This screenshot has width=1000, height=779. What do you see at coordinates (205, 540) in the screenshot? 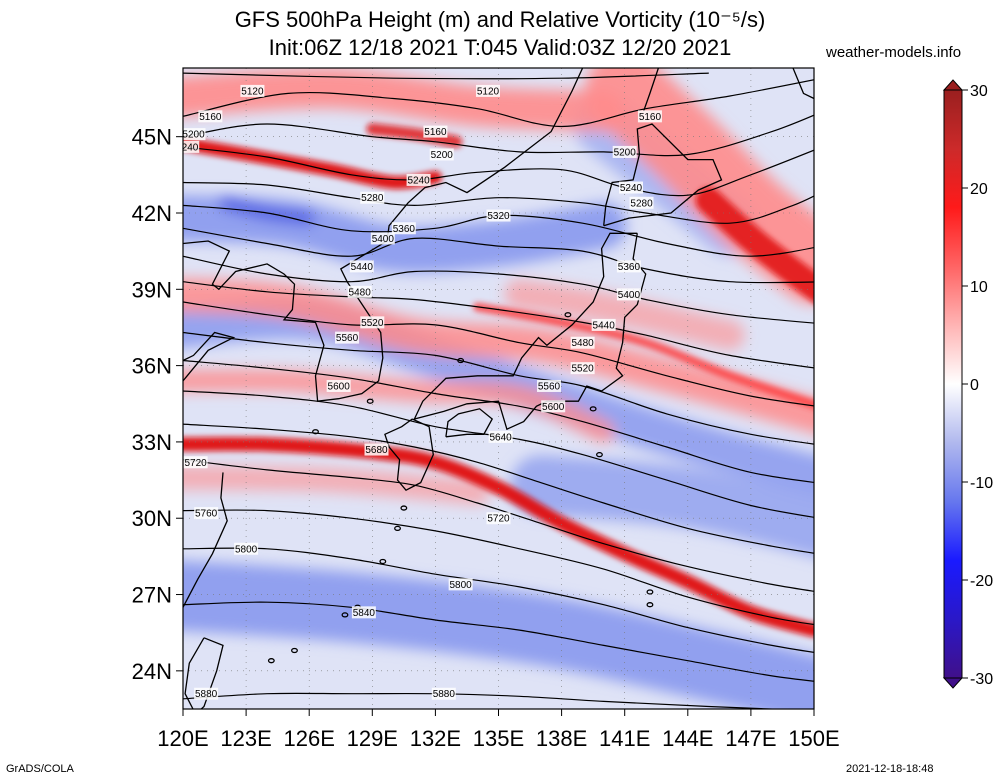
I see `coast-china-south-coast` at bounding box center [205, 540].